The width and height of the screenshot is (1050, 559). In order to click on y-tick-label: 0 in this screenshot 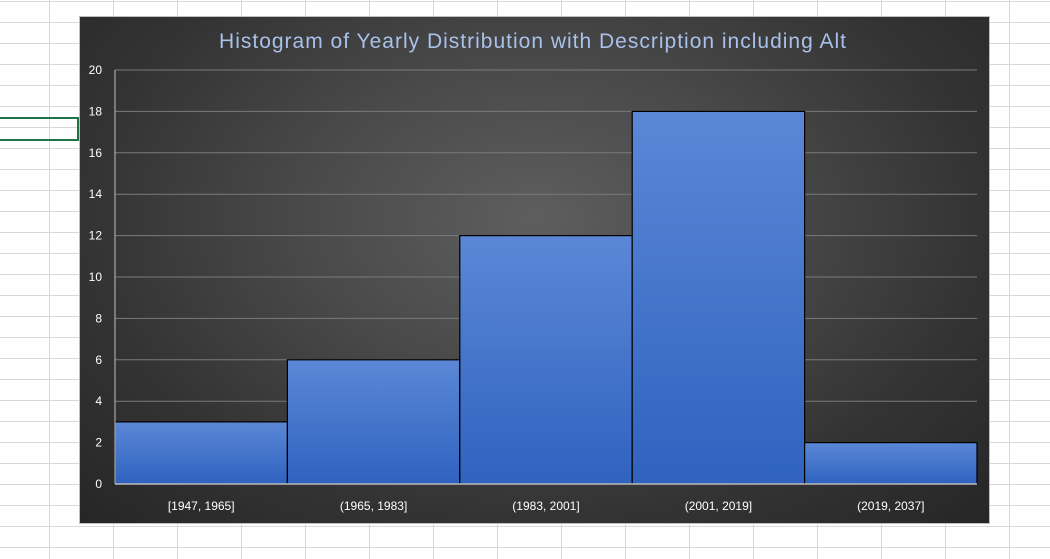, I will do `click(98, 484)`.